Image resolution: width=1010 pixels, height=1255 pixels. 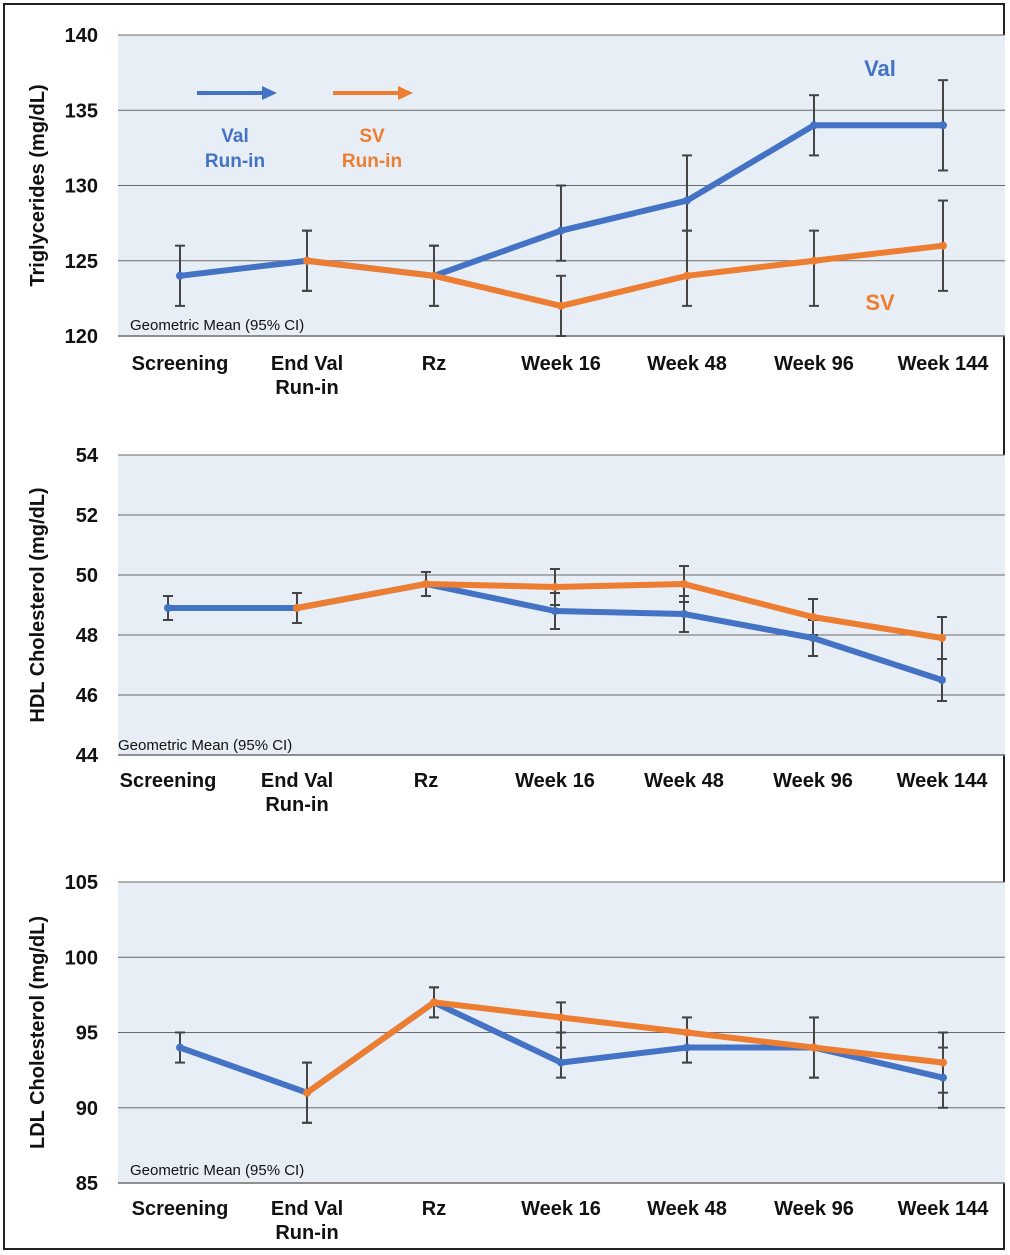 I want to click on y-tick-label: 44, so click(x=87, y=756).